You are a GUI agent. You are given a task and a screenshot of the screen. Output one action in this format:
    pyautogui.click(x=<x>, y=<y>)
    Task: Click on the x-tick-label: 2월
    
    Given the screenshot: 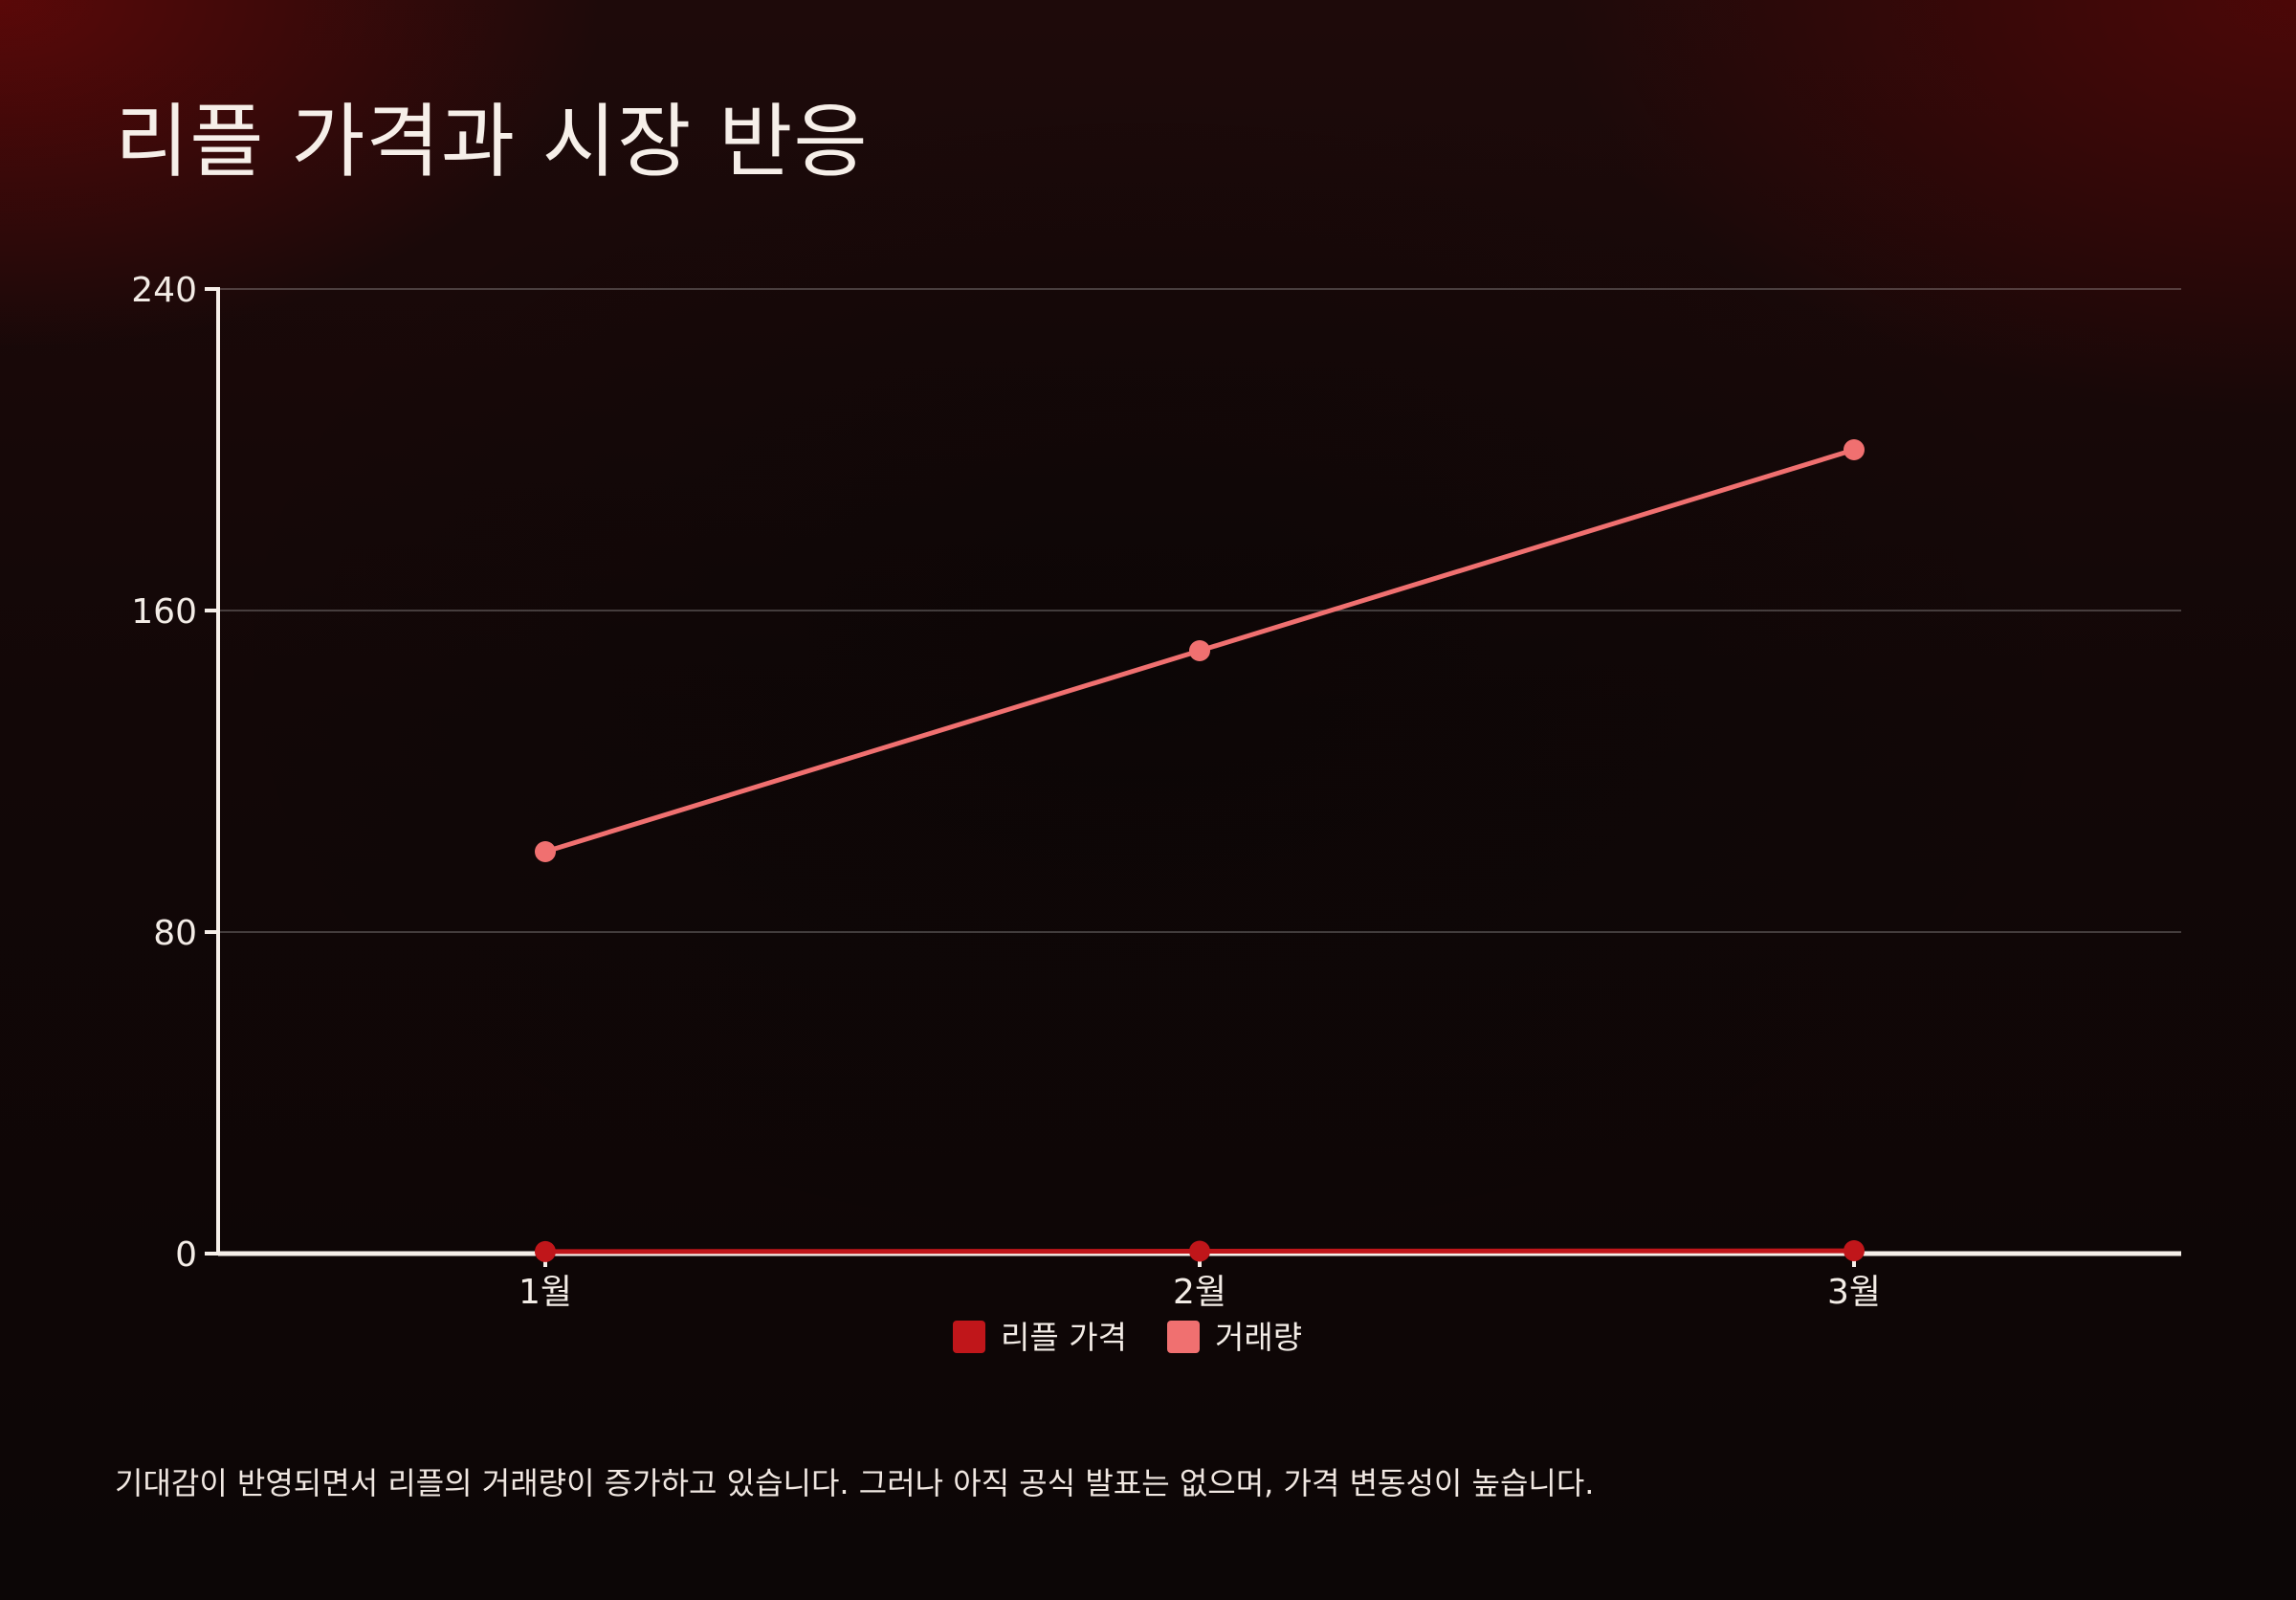 What is the action you would take?
    pyautogui.click(x=1199, y=1292)
    